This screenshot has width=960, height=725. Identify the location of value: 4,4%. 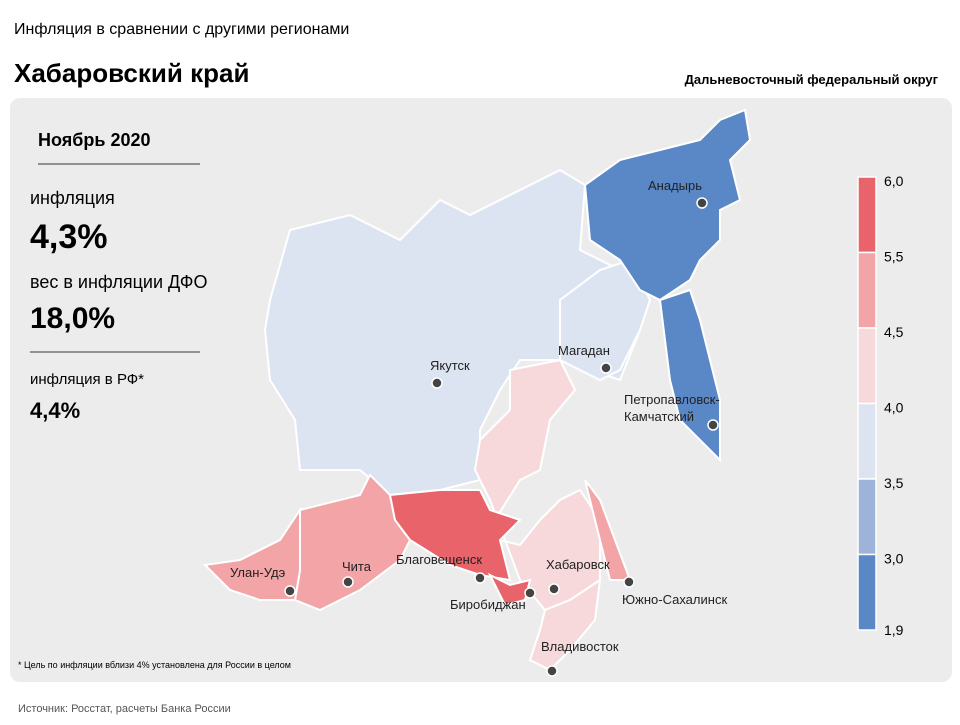
(55, 410).